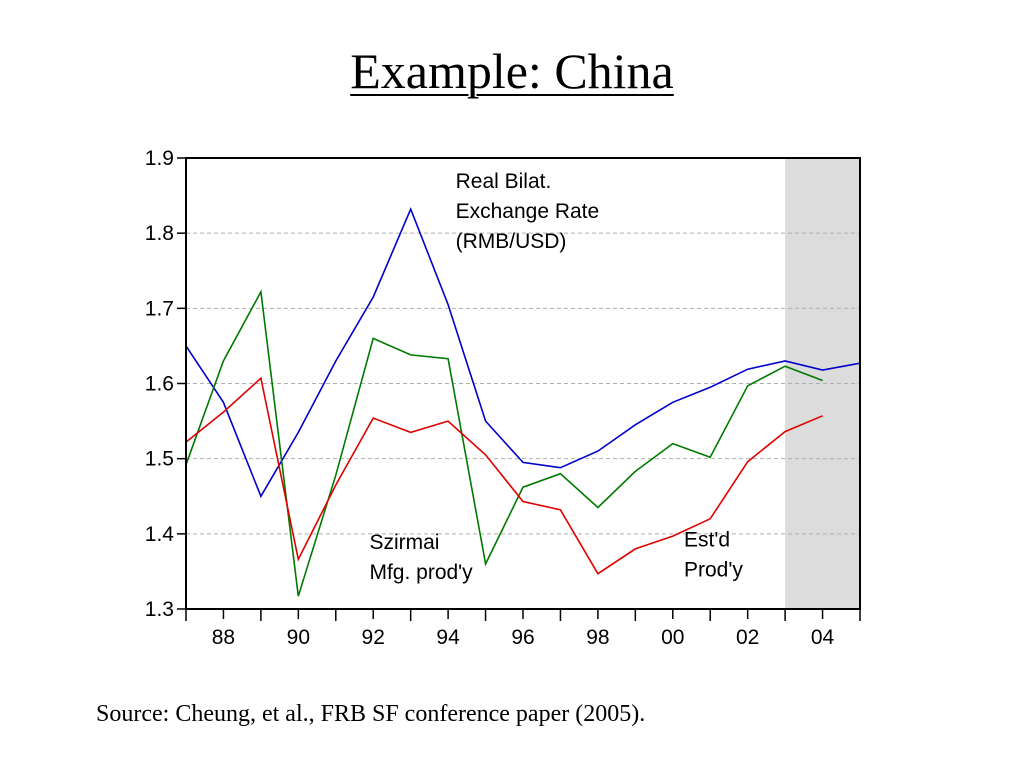 The height and width of the screenshot is (768, 1024). What do you see at coordinates (512, 71) in the screenshot?
I see `slide-title: Example: China` at bounding box center [512, 71].